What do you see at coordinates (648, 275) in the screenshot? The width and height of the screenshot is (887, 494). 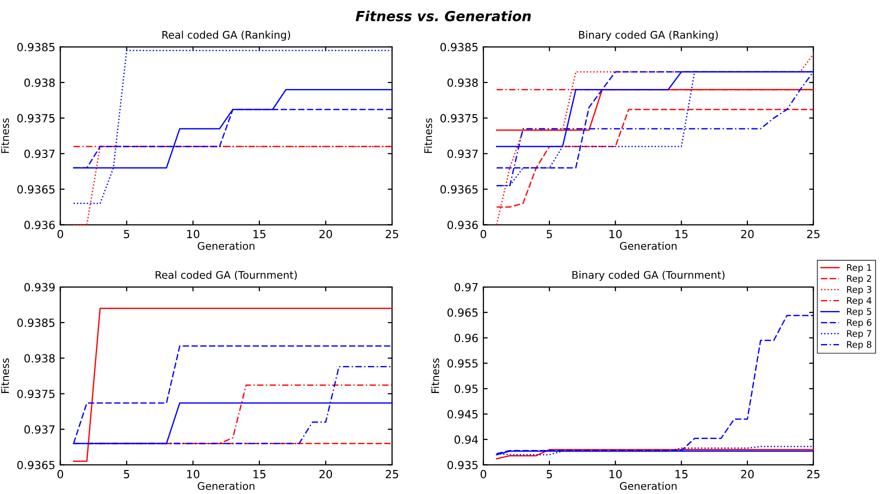 I see `chart-title: Binary coded GA (Tournment)` at bounding box center [648, 275].